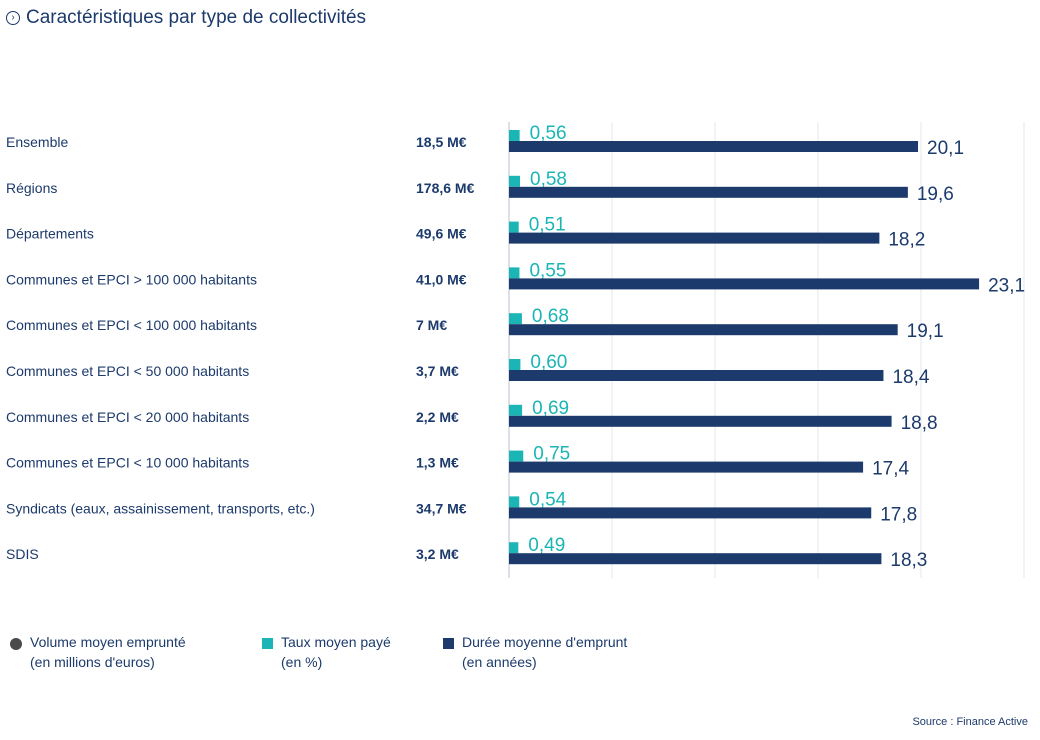 Image resolution: width=1040 pixels, height=740 pixels. What do you see at coordinates (131, 325) in the screenshot?
I see `category-label: Communes et EPCI < 100 000 habitants` at bounding box center [131, 325].